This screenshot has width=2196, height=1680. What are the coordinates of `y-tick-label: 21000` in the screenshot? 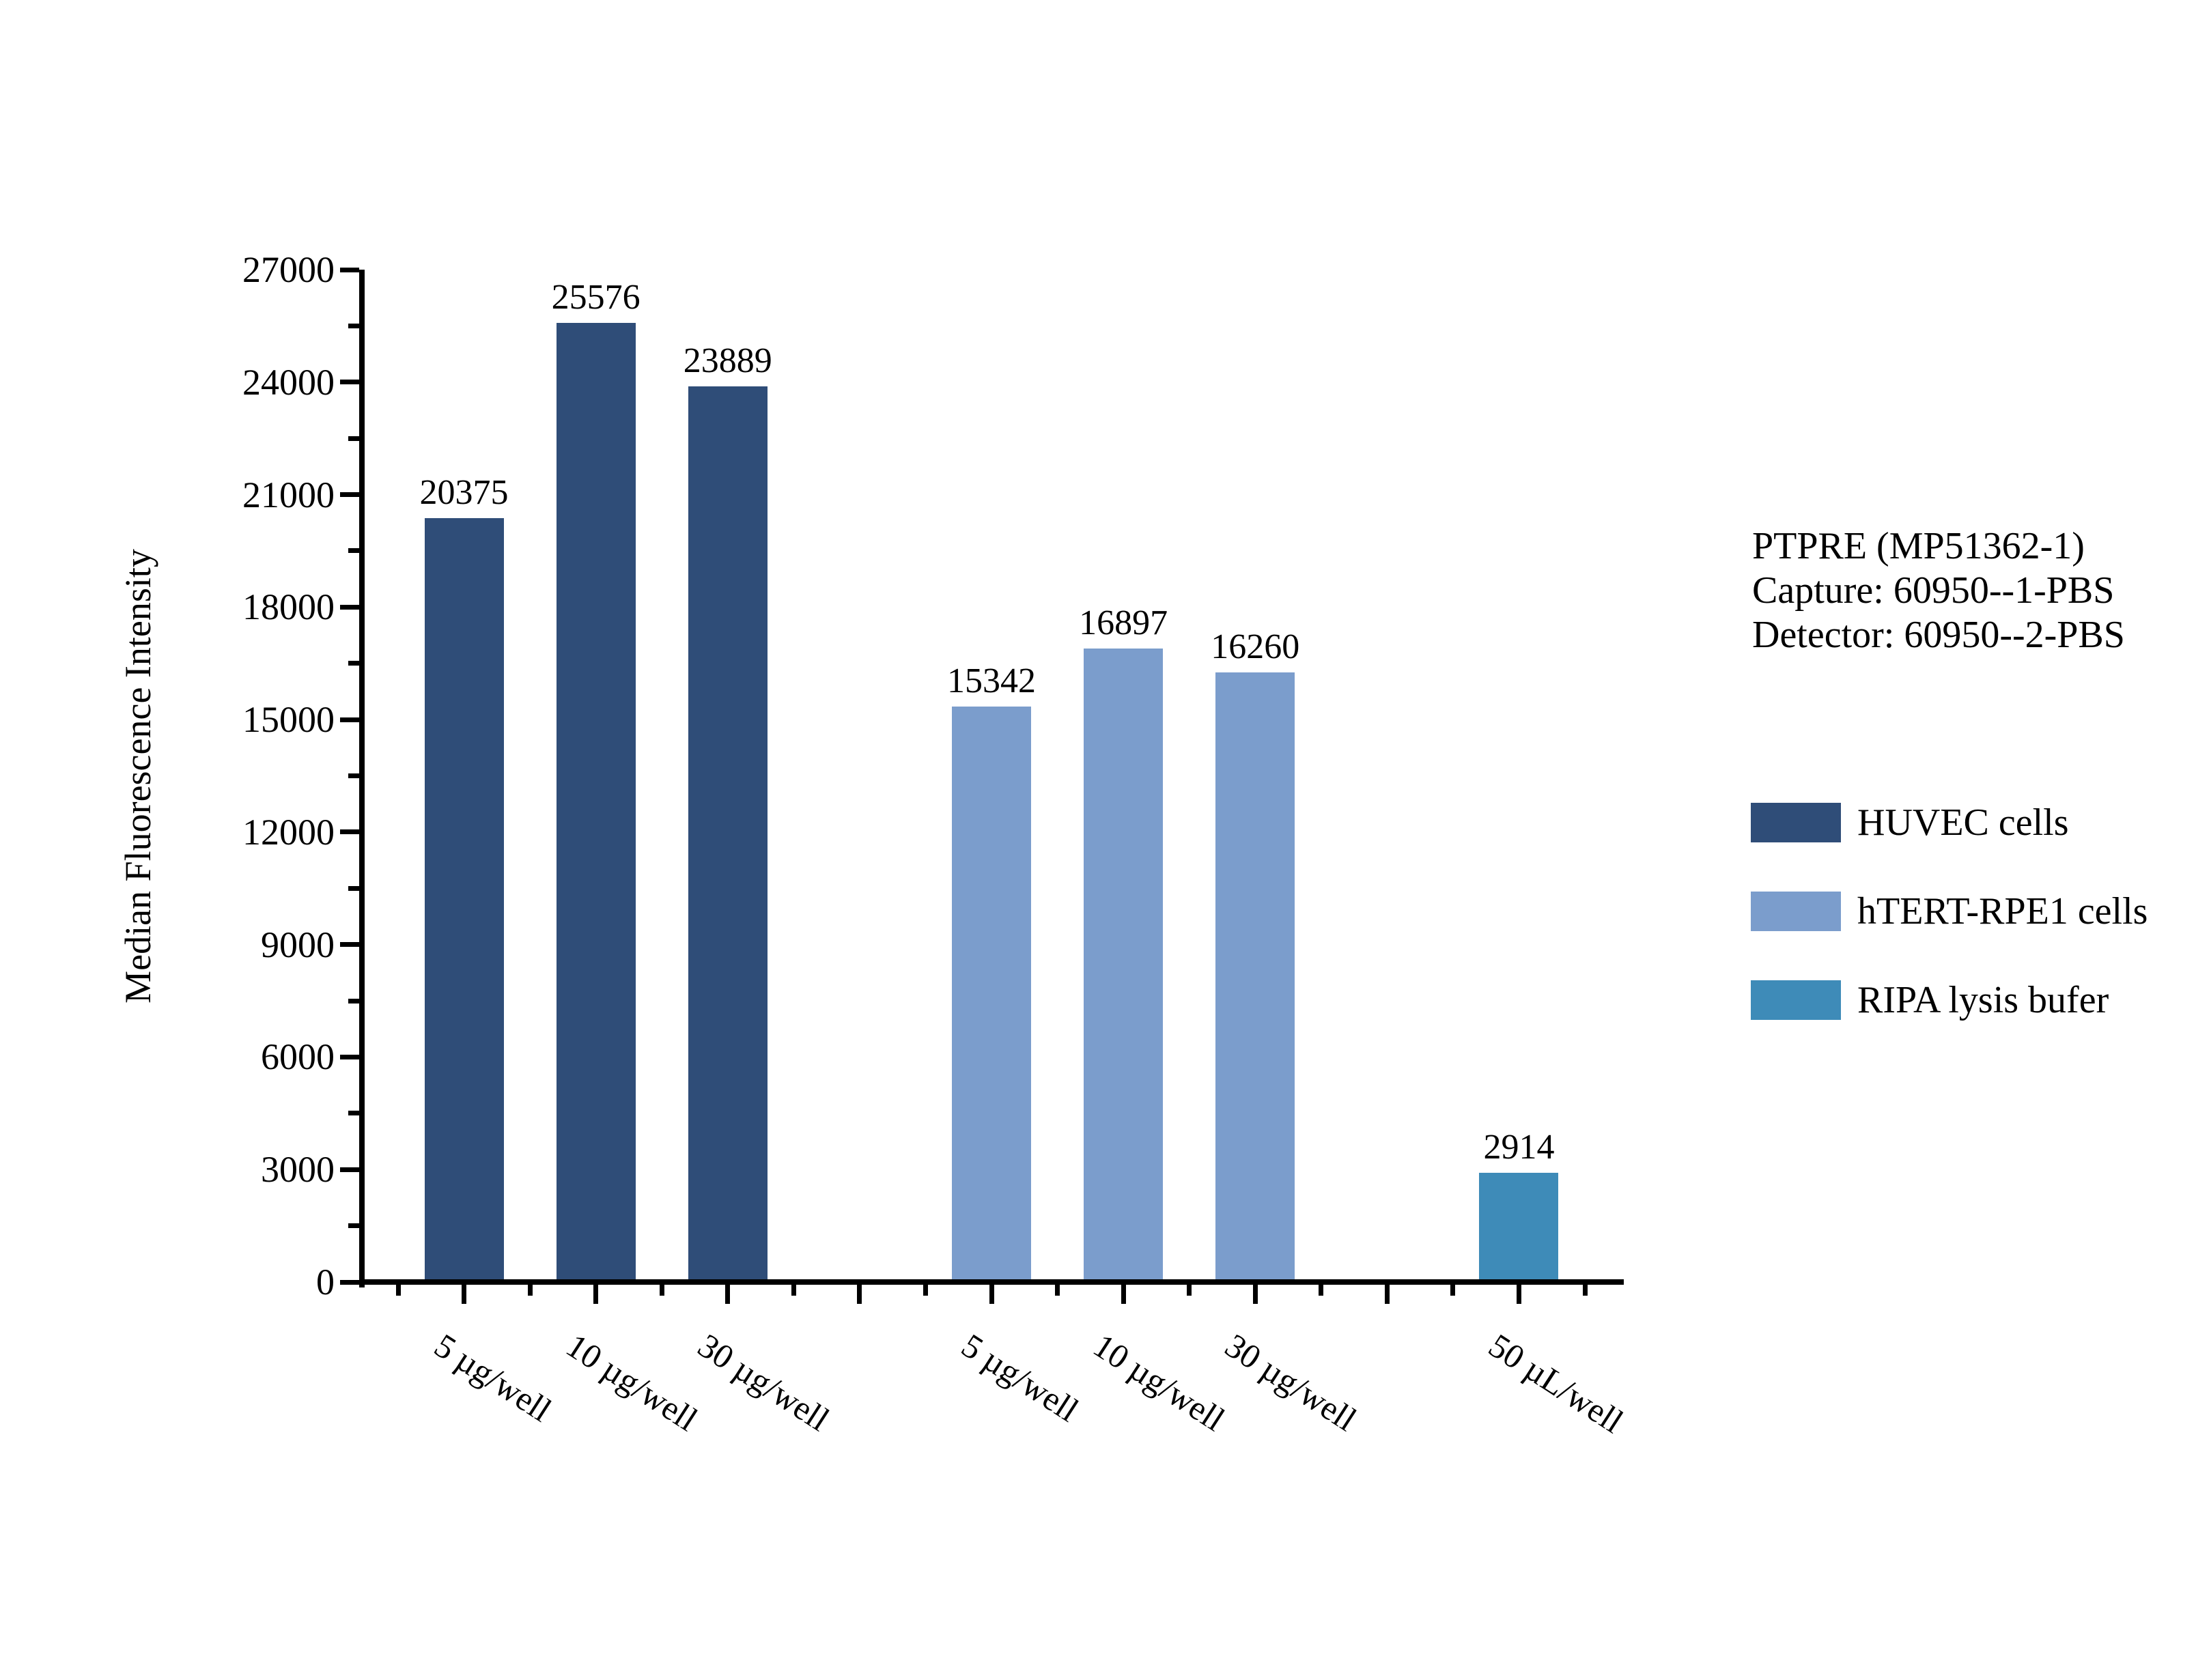 It's located at (289, 494).